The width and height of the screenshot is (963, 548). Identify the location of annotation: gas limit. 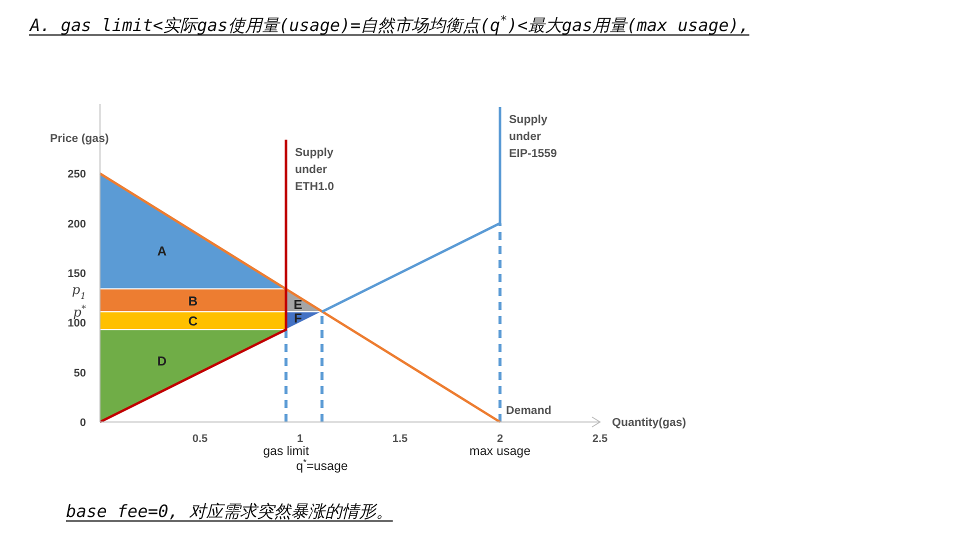
(286, 451).